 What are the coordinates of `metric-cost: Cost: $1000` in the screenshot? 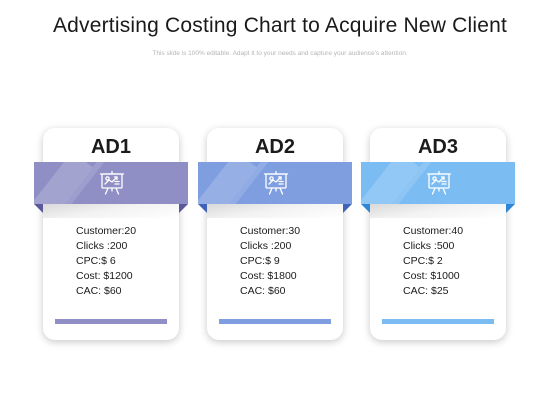 It's located at (431, 276).